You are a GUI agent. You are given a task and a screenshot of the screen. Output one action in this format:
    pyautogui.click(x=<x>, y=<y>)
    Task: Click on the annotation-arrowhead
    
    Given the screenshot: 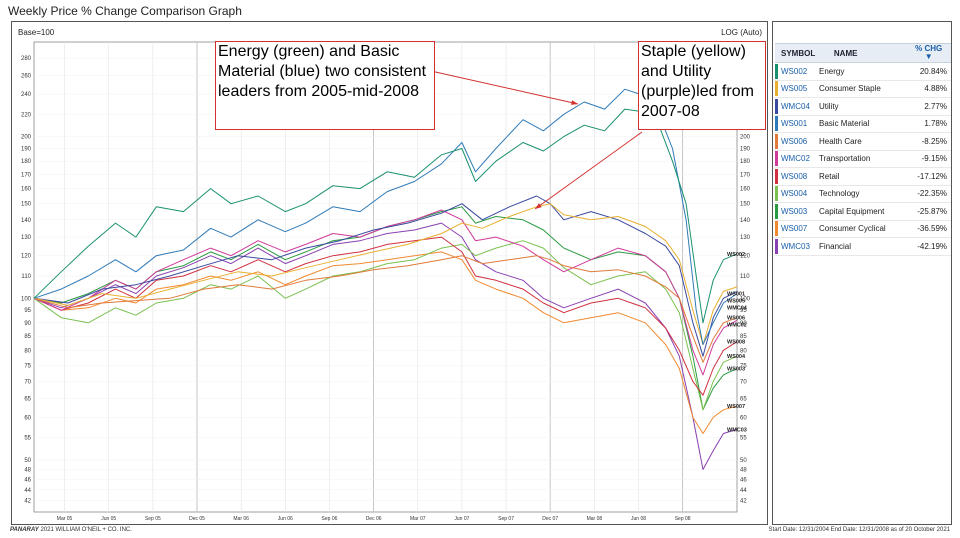 What is the action you would take?
    pyautogui.click(x=574, y=102)
    